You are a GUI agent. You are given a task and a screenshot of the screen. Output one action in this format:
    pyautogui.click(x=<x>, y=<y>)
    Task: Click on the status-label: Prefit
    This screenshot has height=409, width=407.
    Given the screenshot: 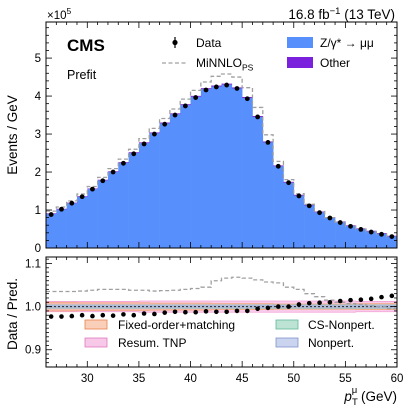 What is the action you would take?
    pyautogui.click(x=82, y=75)
    